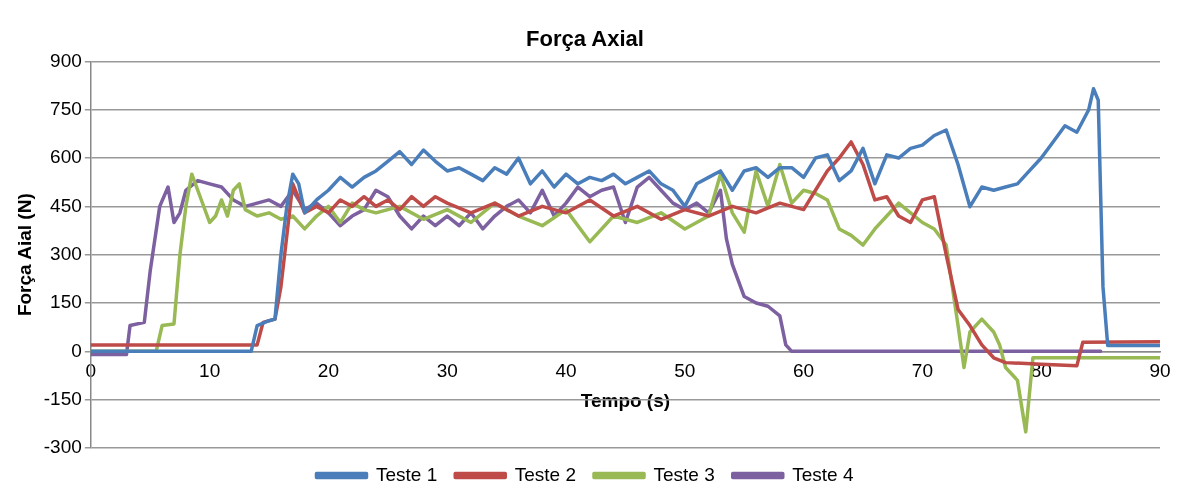 Image resolution: width=1190 pixels, height=495 pixels. I want to click on x-tick-label: 20, so click(328, 370).